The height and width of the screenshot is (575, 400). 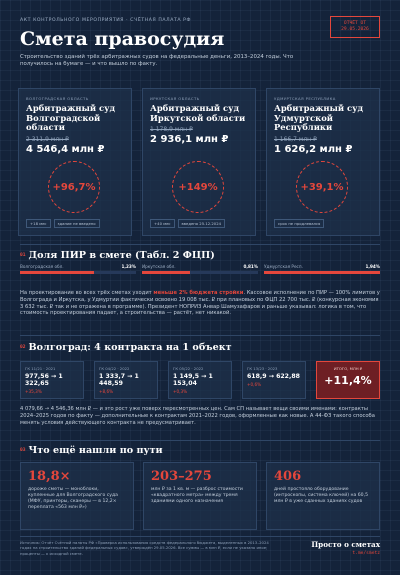 I want to click on contract-cell: ГК 11/21 · 2021 977,56 → 1 322,65 +35,3%, so click(x=52, y=380).